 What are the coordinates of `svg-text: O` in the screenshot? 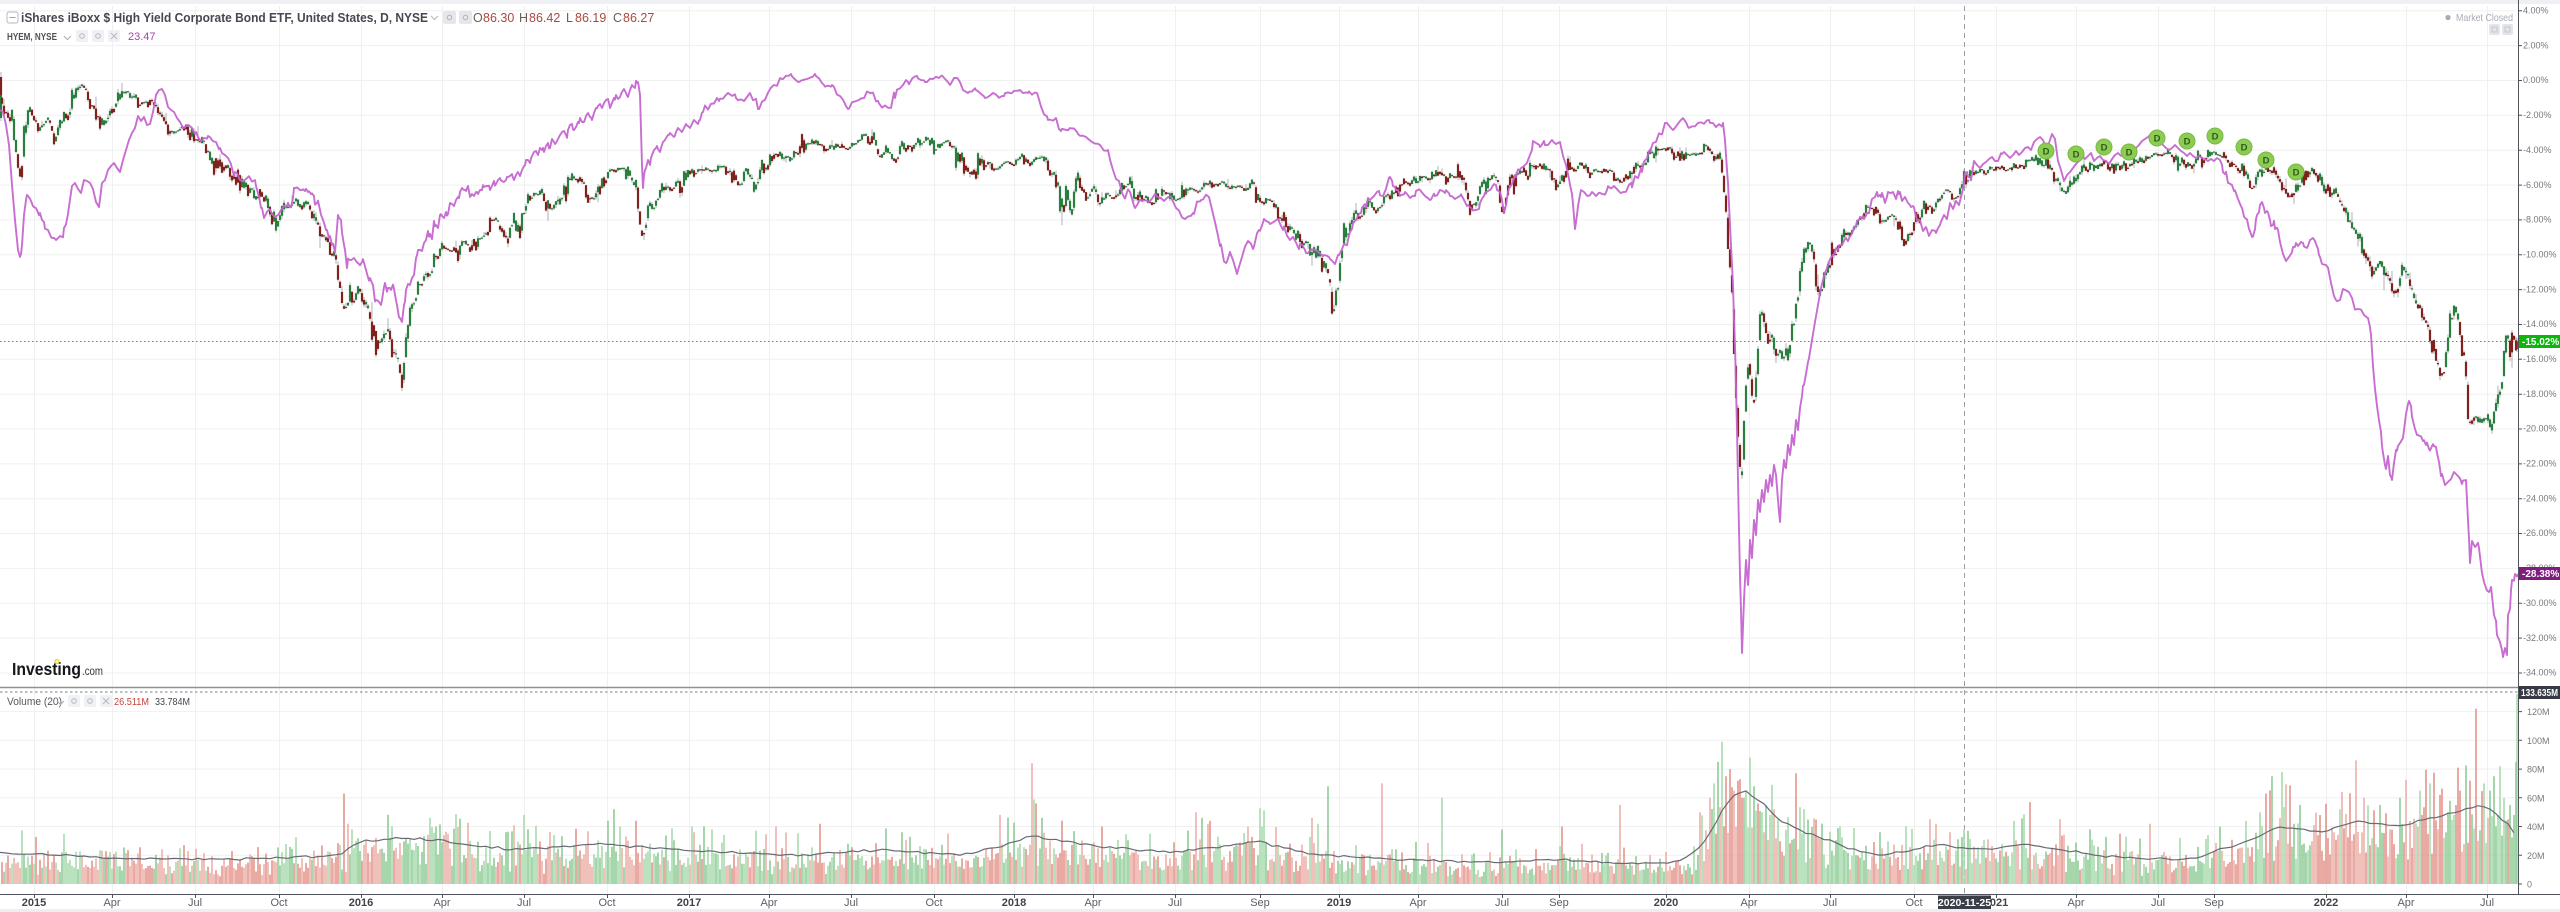 It's located at (478, 18).